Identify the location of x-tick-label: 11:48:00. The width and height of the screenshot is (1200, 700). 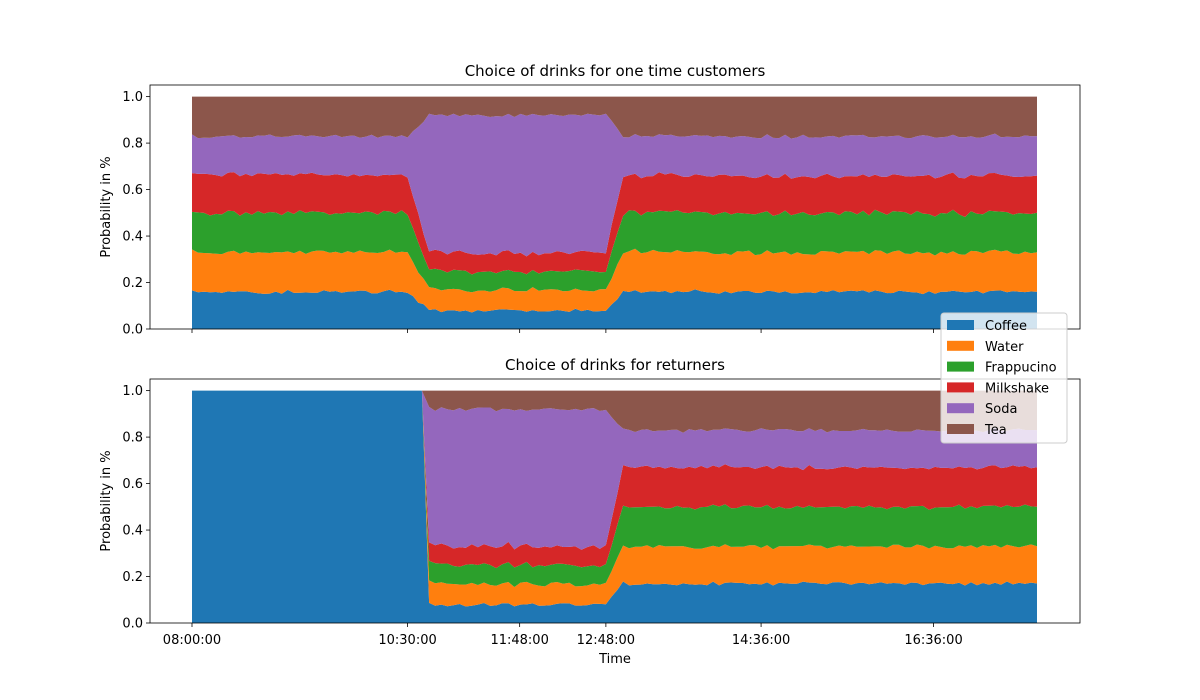
(519, 640).